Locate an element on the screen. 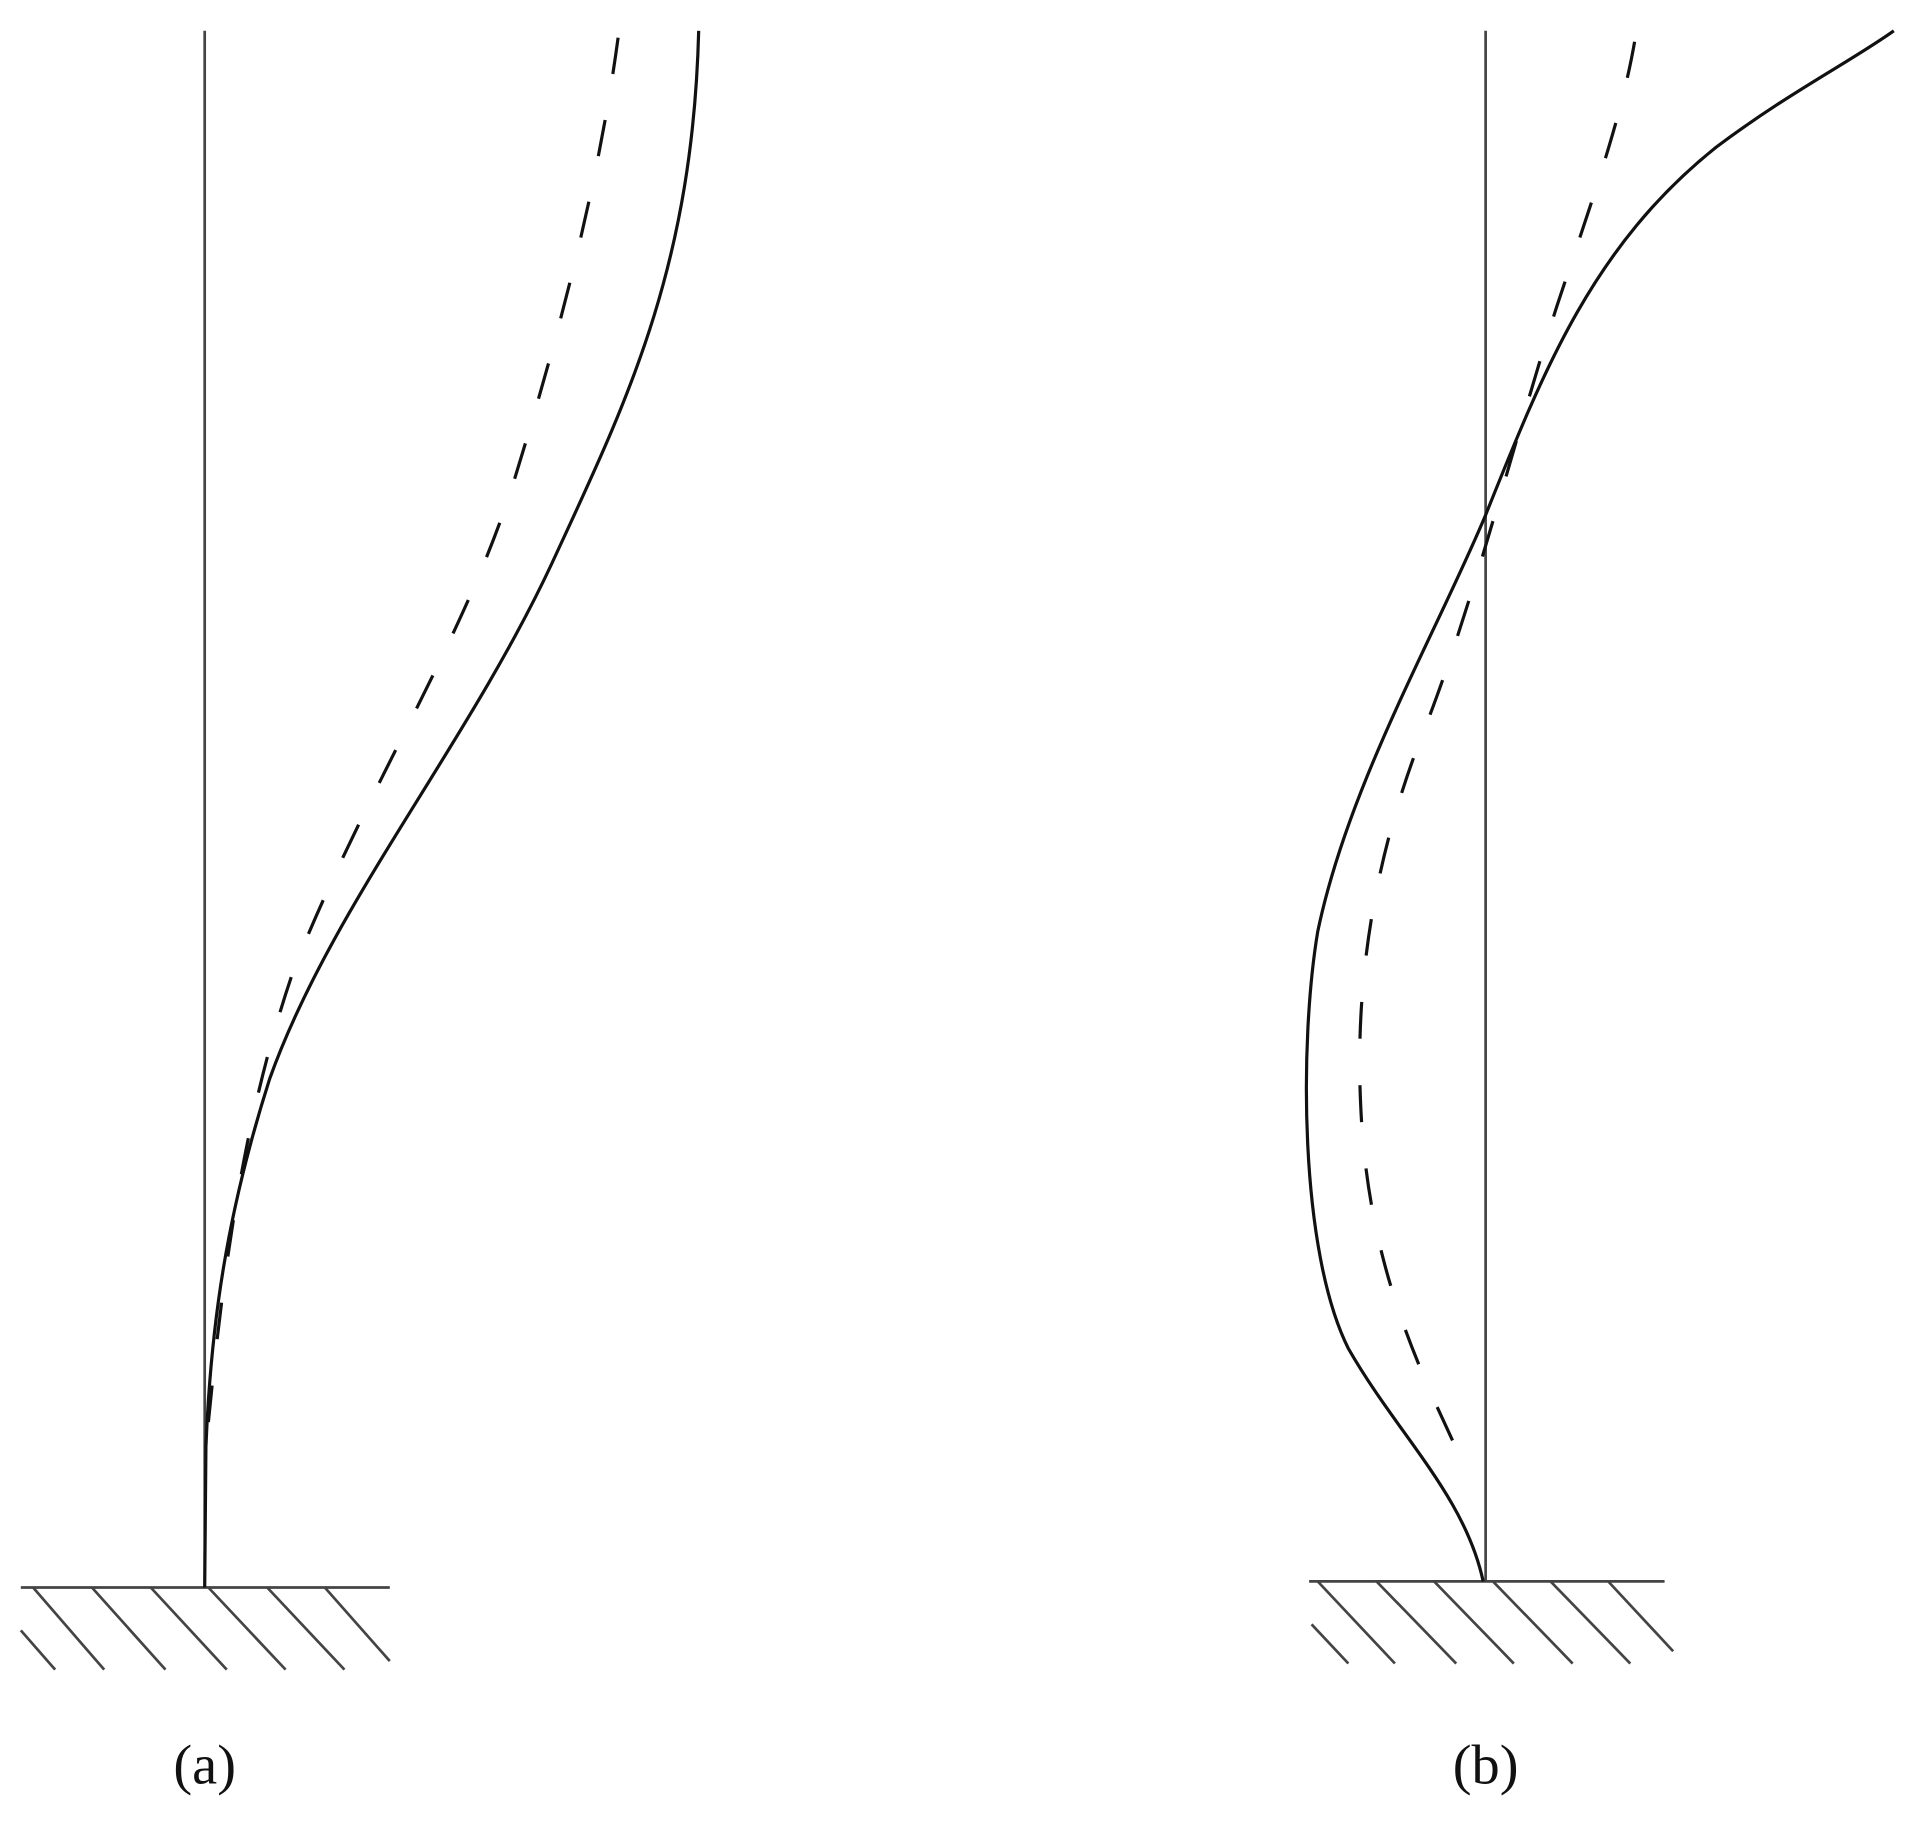  panel-label: (a) is located at coordinates (204, 1766).